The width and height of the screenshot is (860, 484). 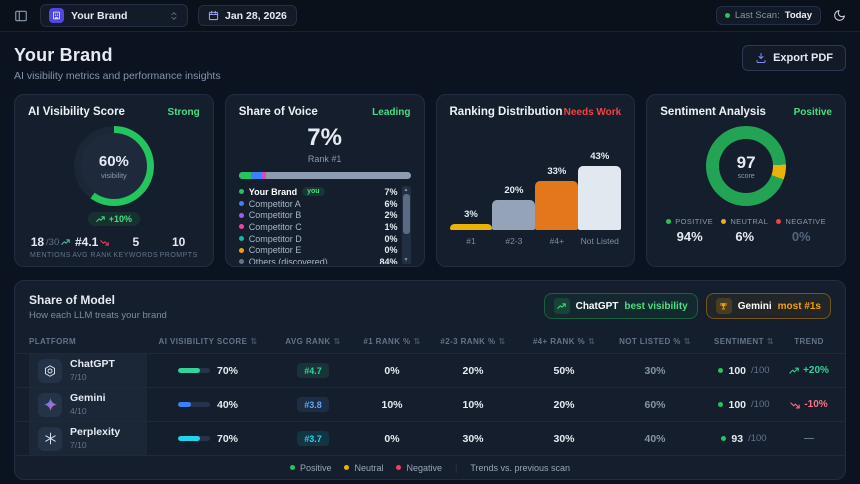 What do you see at coordinates (746, 176) in the screenshot?
I see `sentiment-score-label: score` at bounding box center [746, 176].